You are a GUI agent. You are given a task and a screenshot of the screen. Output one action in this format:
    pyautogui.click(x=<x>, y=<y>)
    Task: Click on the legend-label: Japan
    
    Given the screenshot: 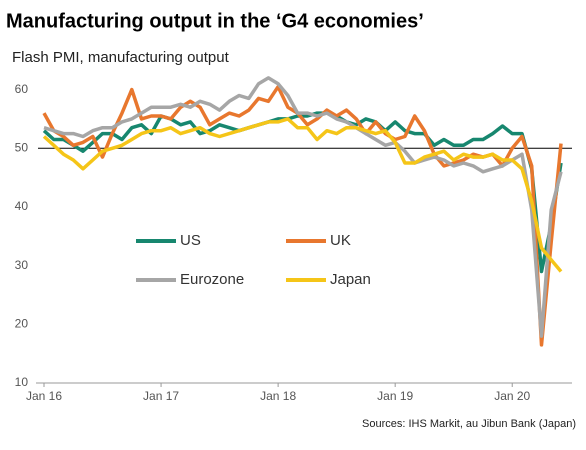 What is the action you would take?
    pyautogui.click(x=350, y=279)
    